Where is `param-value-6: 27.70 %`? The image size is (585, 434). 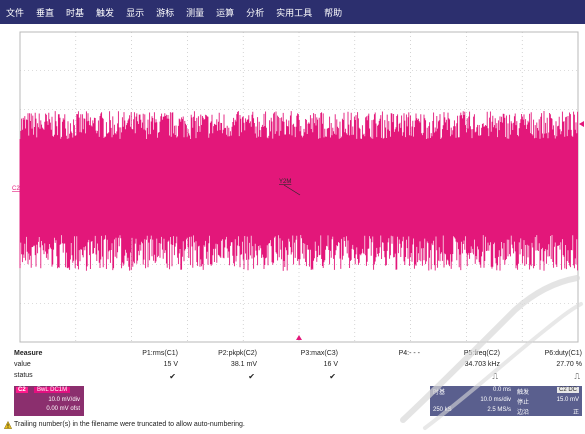
param-value-6: 27.70 % is located at coordinates (569, 364).